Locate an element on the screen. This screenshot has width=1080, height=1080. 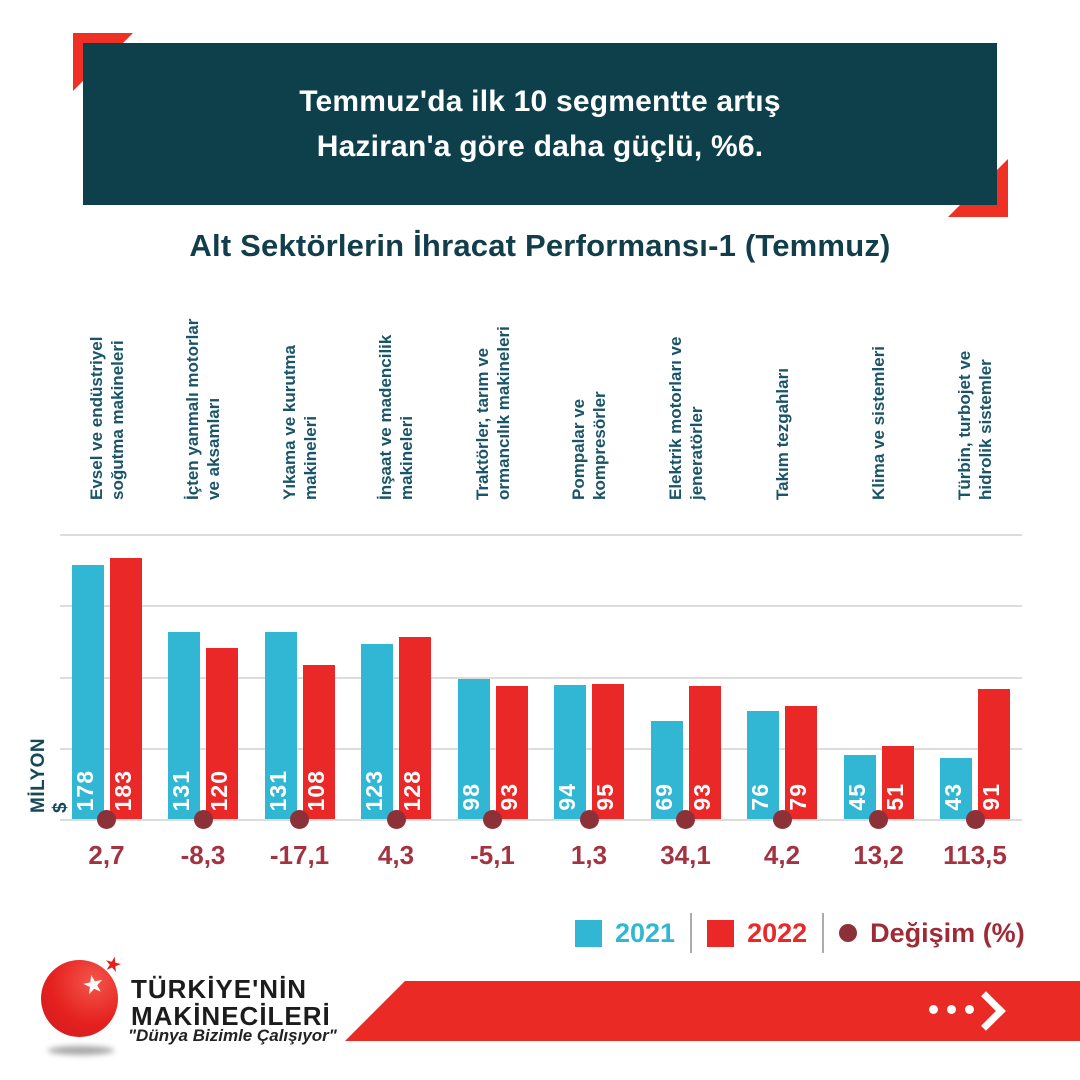
bar-value-label: 98 is located at coordinates (470, 797).